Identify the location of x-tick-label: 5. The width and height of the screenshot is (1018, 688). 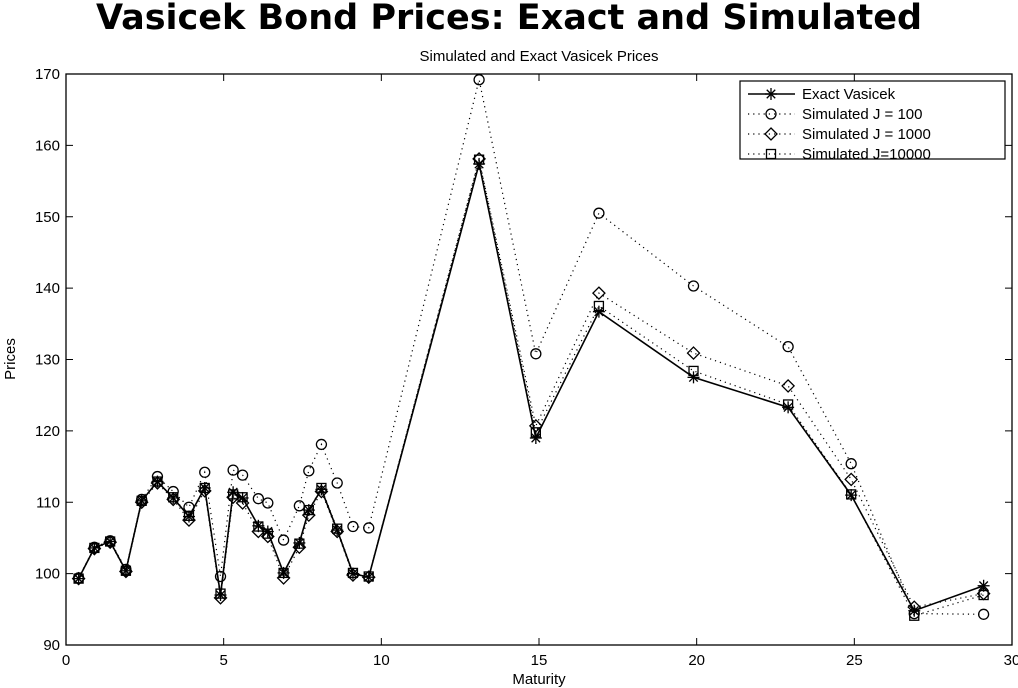
(223, 660).